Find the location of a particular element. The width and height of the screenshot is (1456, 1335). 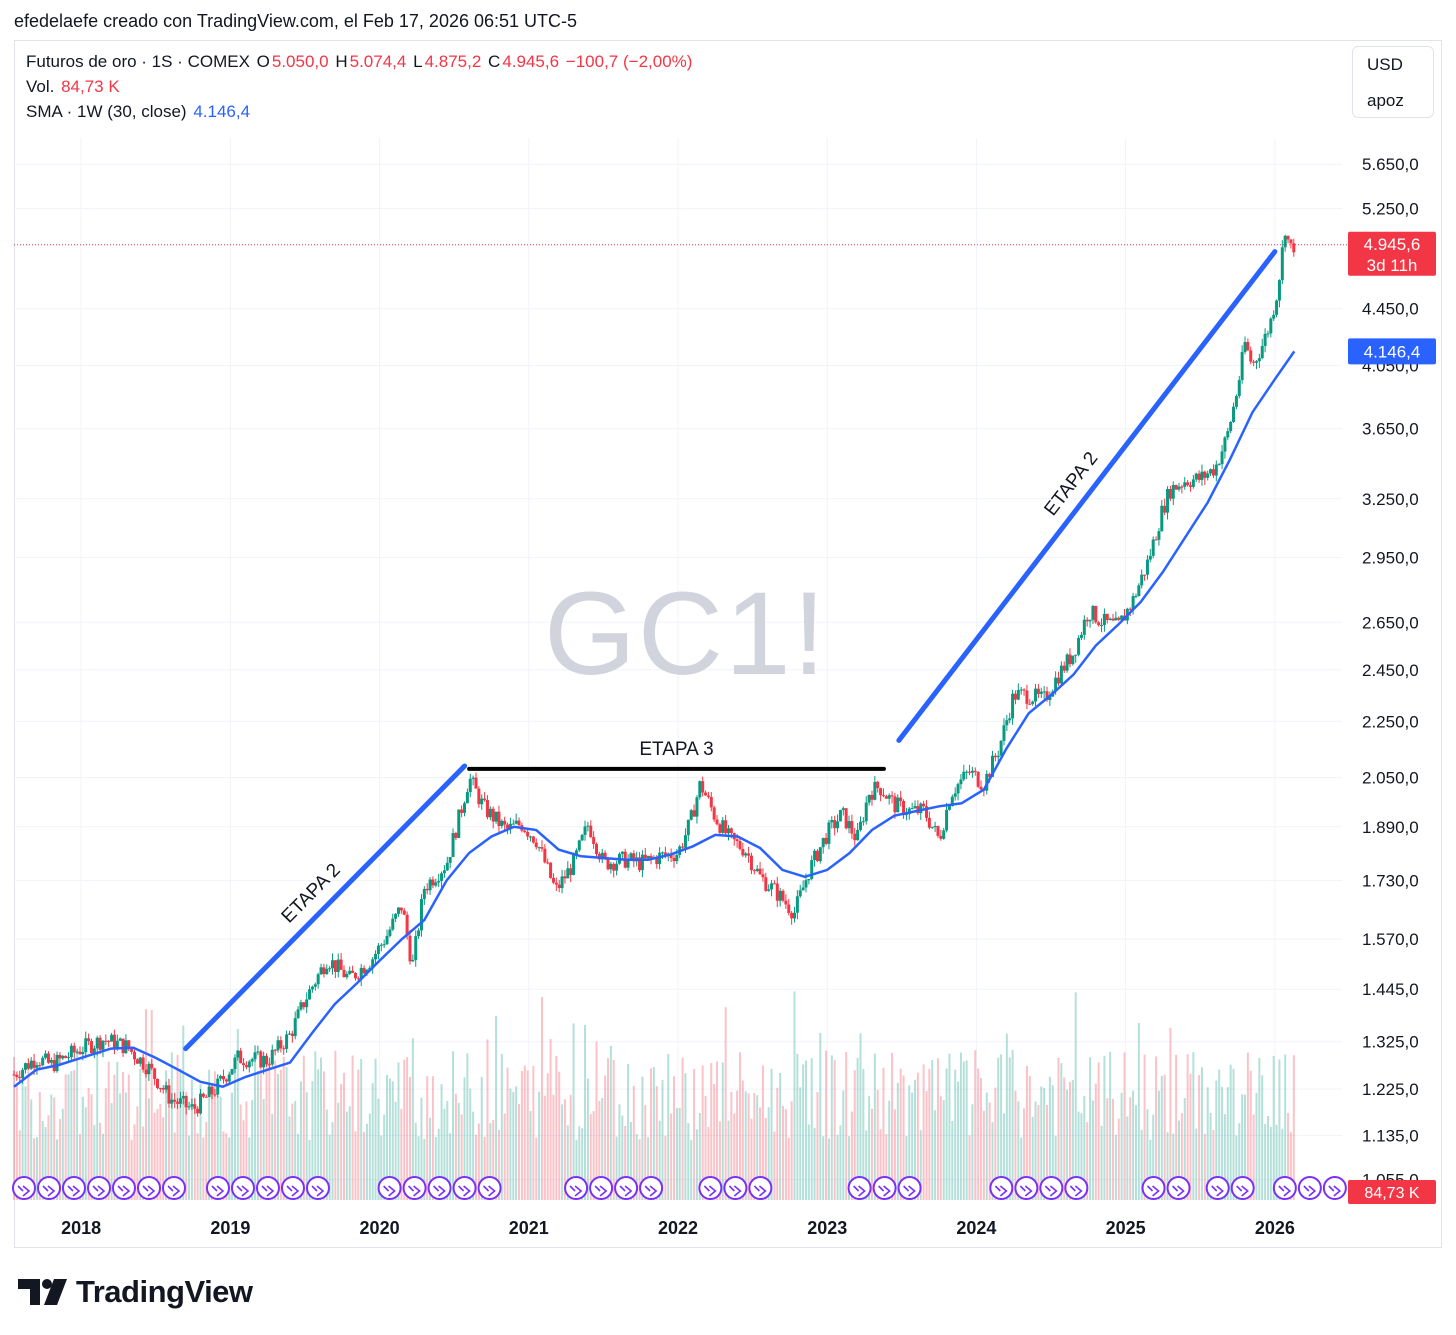

y-tick-label: 2.650,0 is located at coordinates (1390, 622).